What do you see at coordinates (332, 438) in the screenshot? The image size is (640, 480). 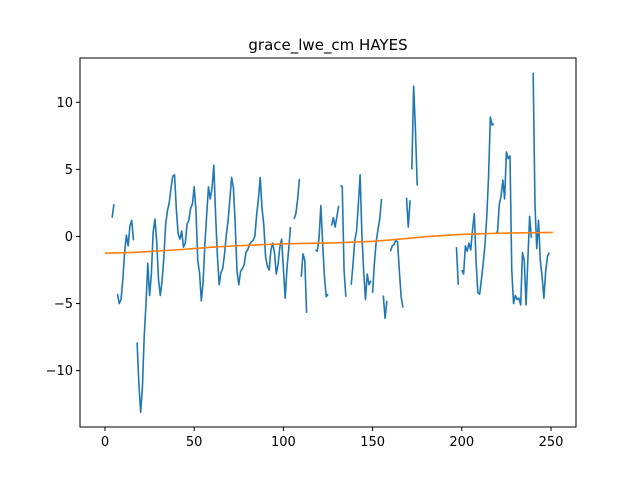 I see `x-axis: 0 50 100 150 200 250` at bounding box center [332, 438].